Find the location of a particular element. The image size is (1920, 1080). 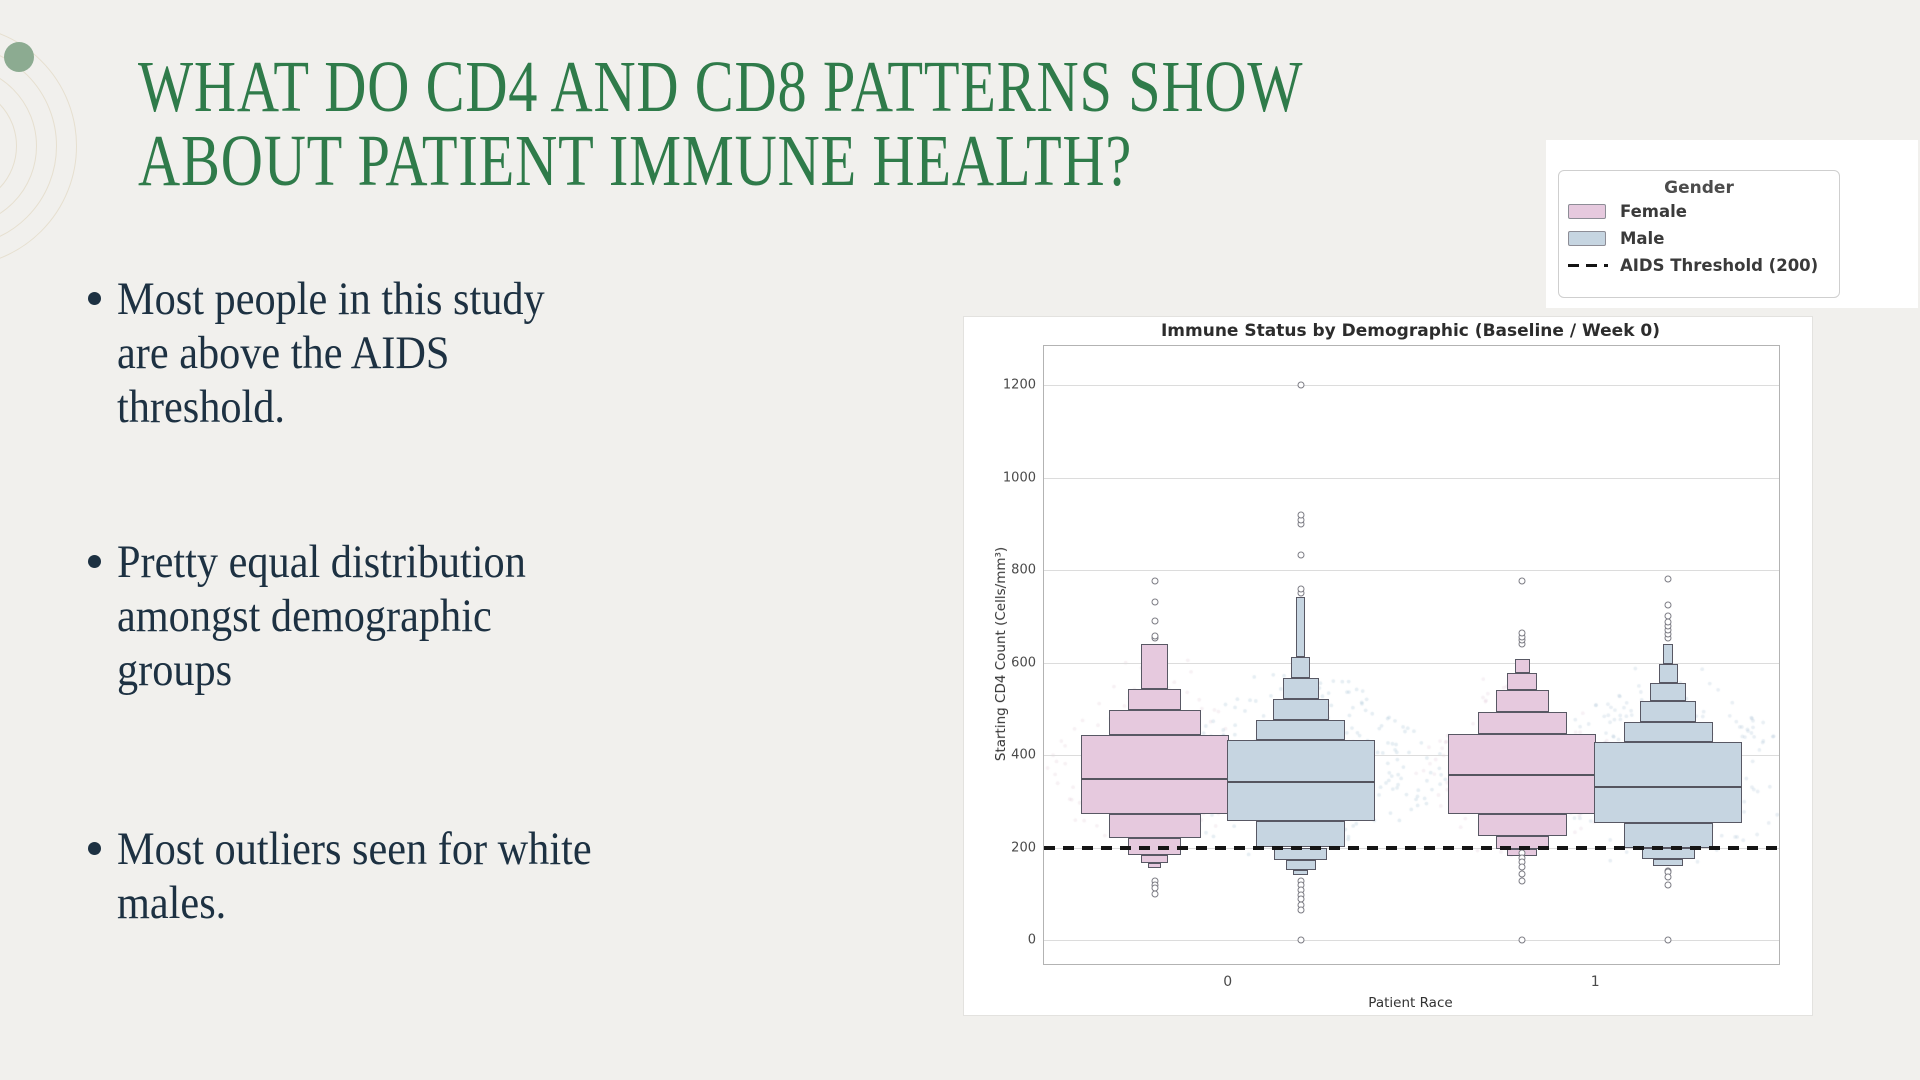

female-swatch-icon is located at coordinates (1587, 211).